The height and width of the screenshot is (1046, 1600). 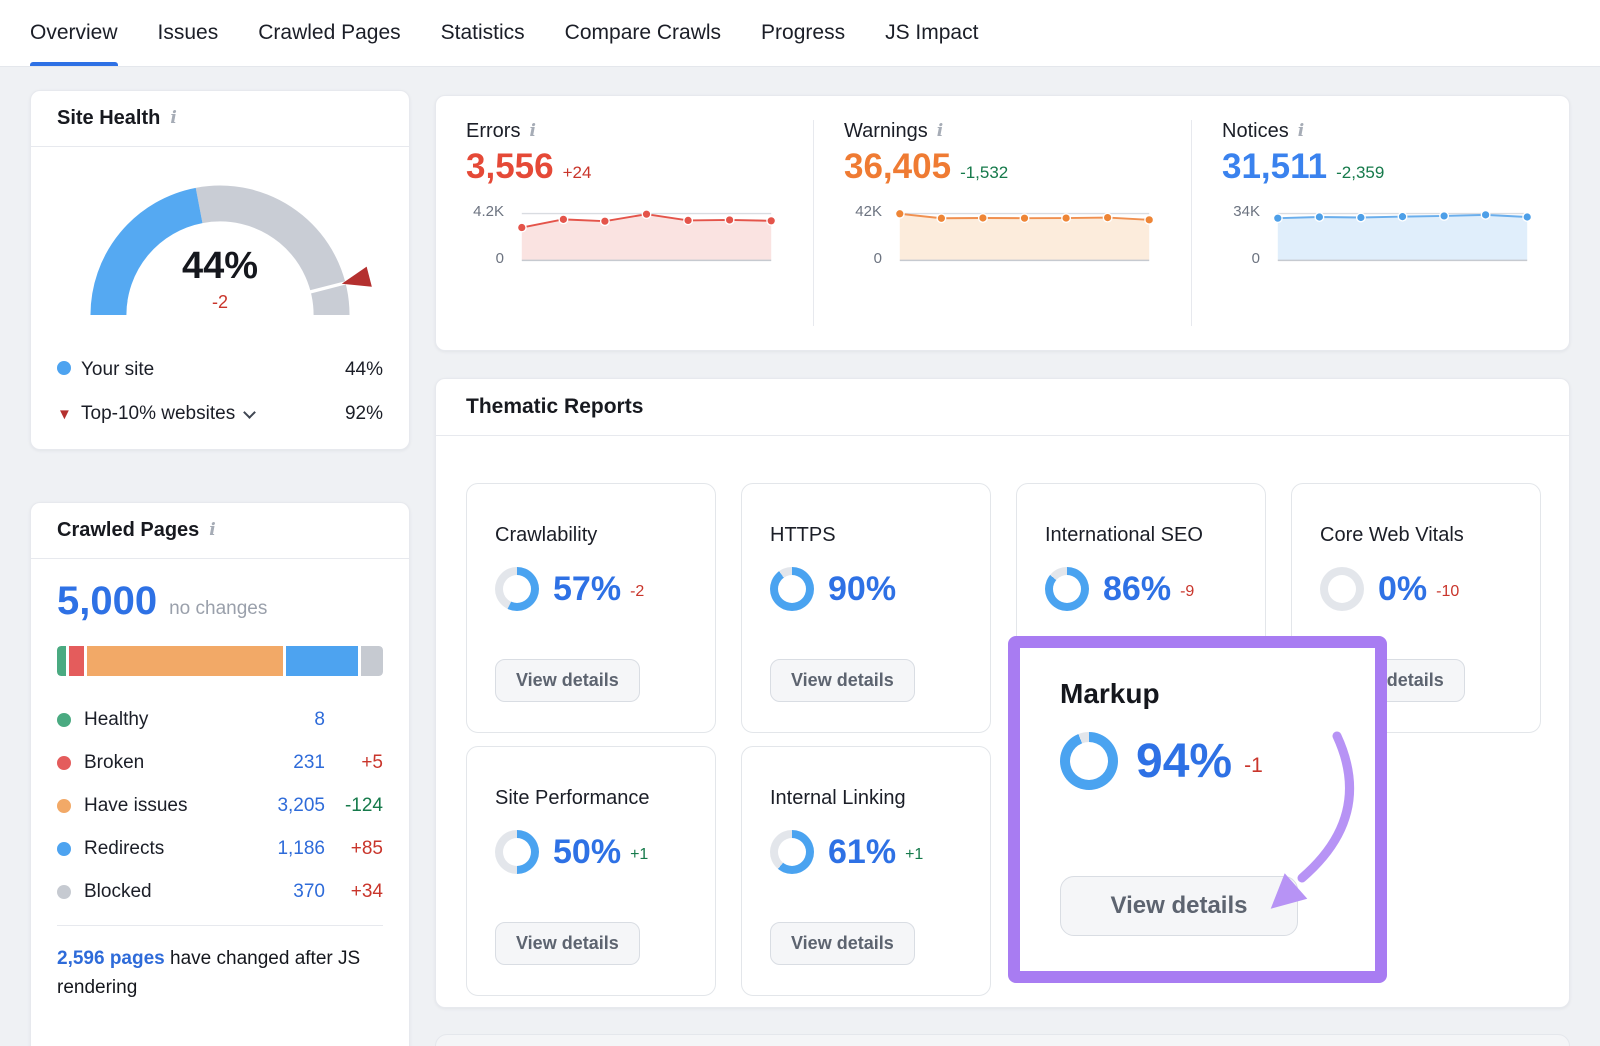 What do you see at coordinates (220, 413) in the screenshot?
I see `legend-top10-websites: ▼ Top-10% websites 92%` at bounding box center [220, 413].